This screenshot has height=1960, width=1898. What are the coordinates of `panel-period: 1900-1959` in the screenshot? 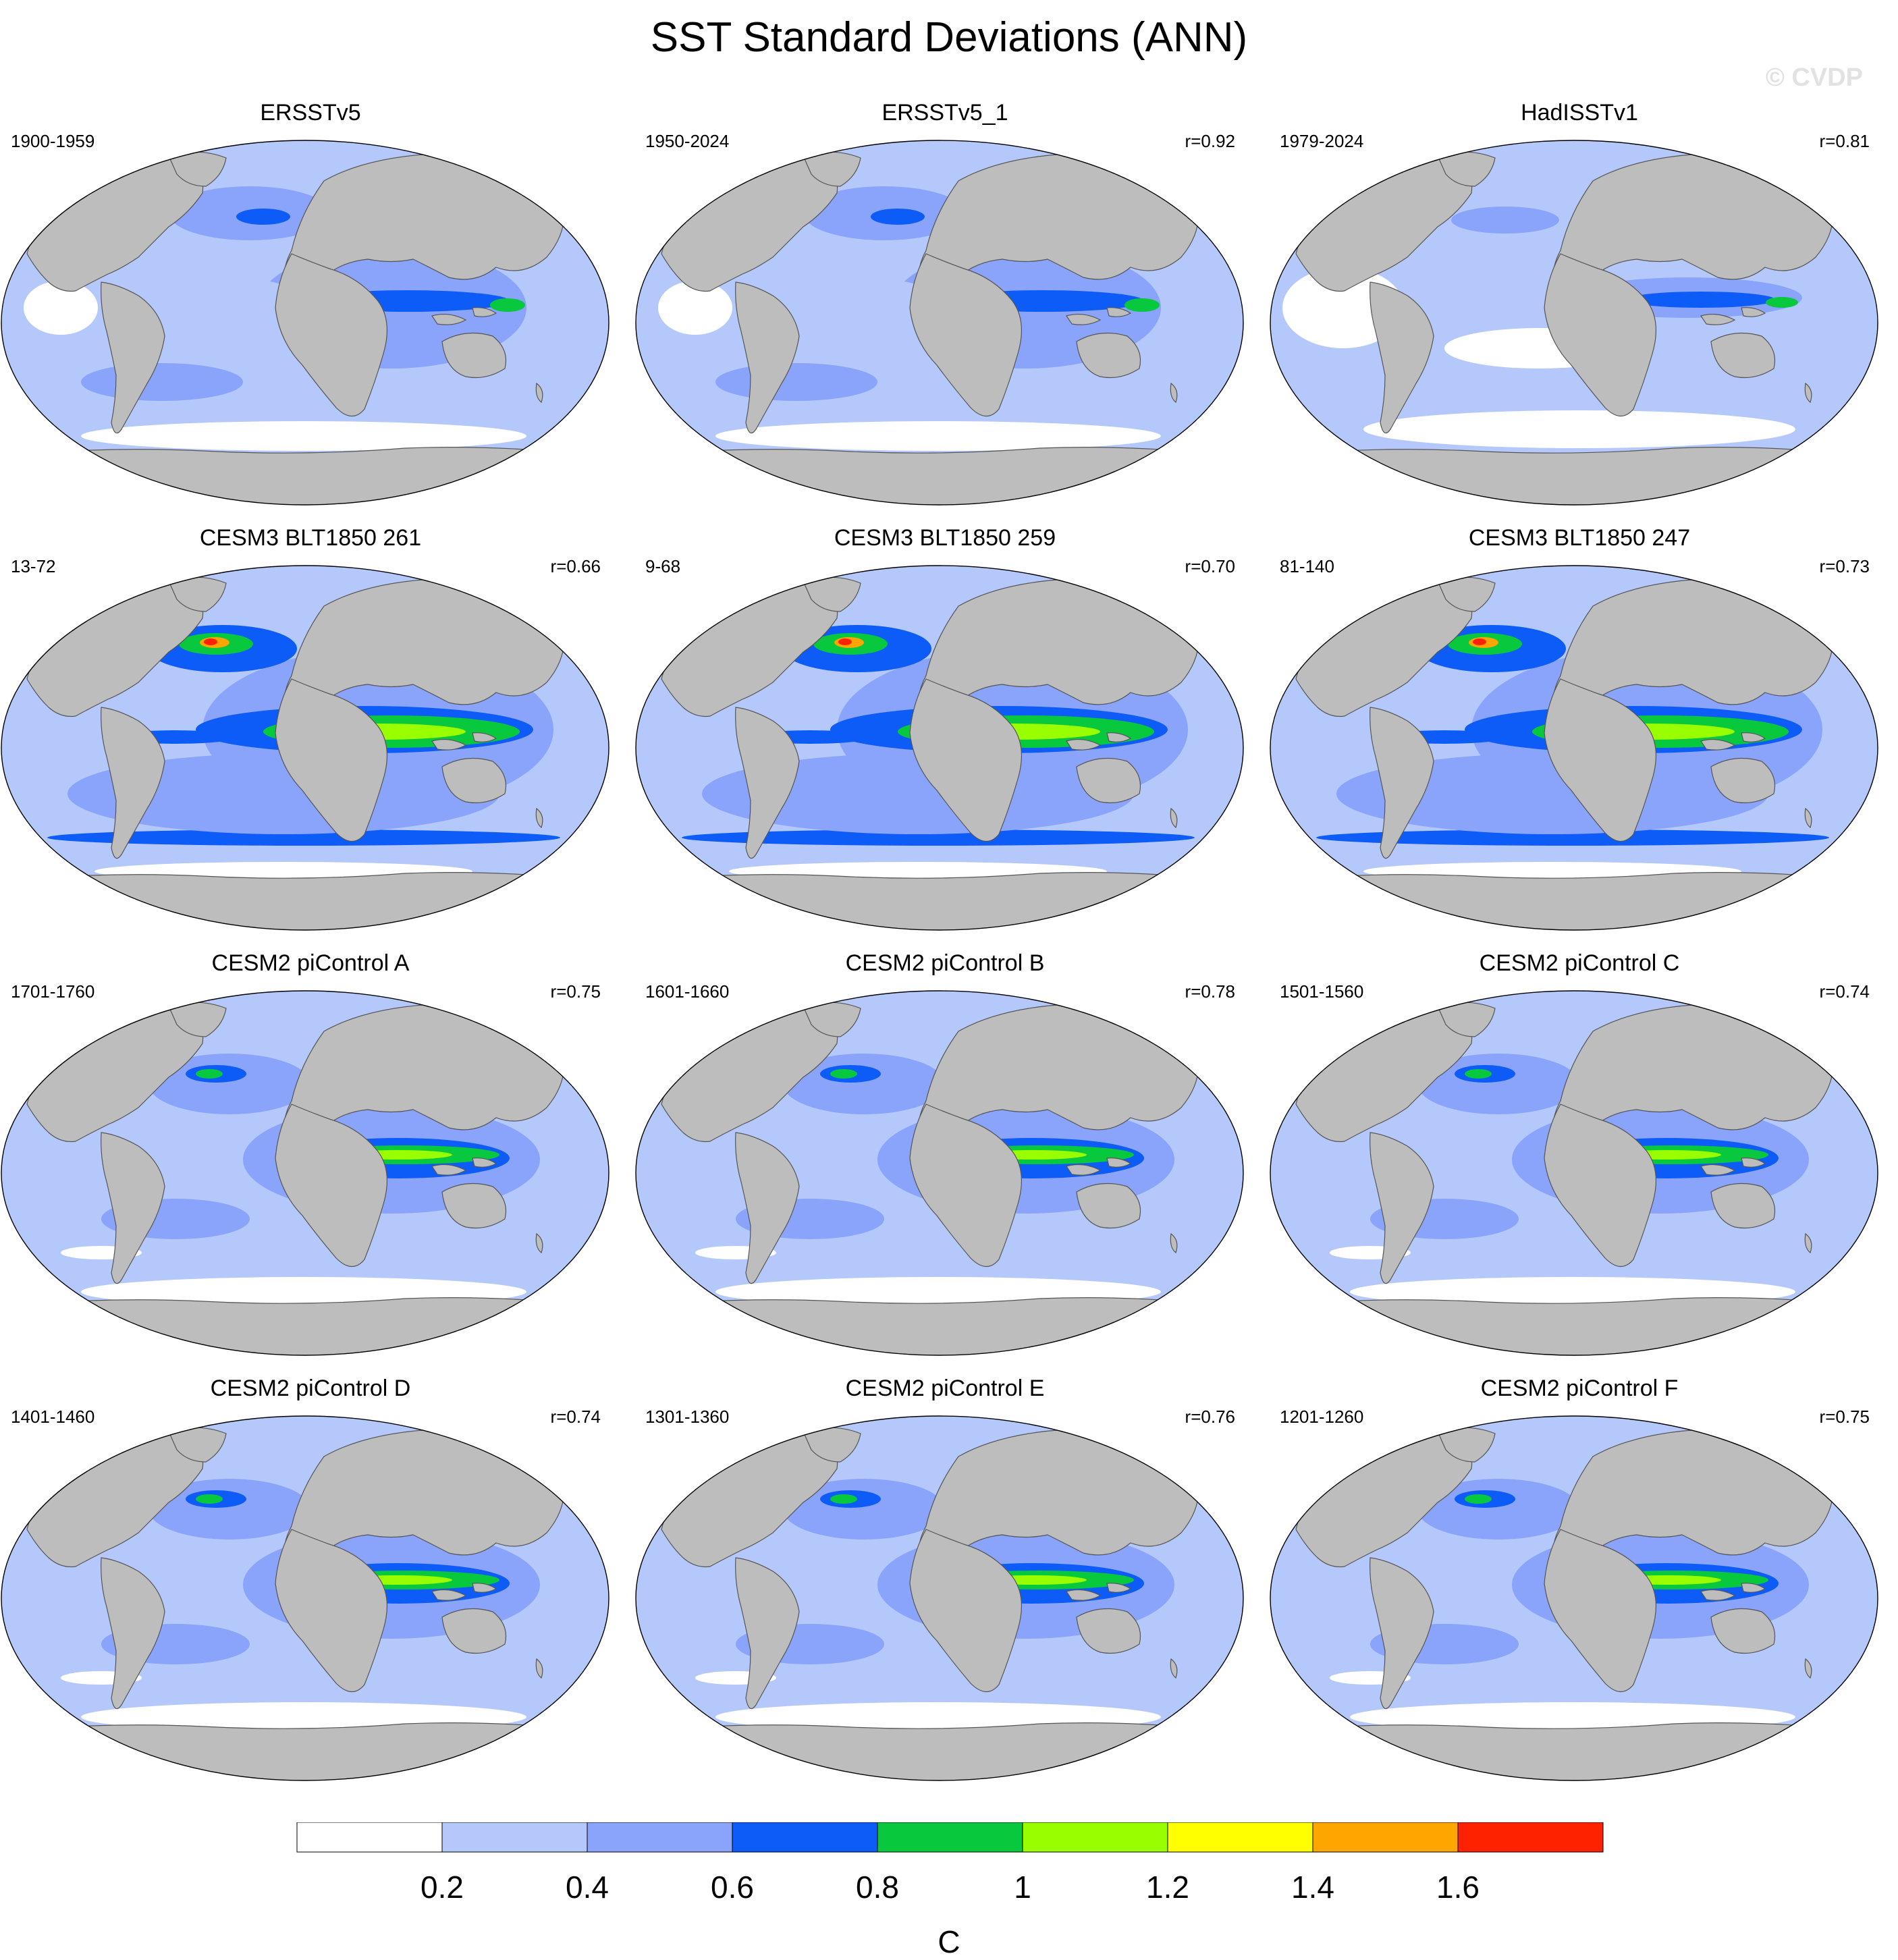 It's located at (53, 141).